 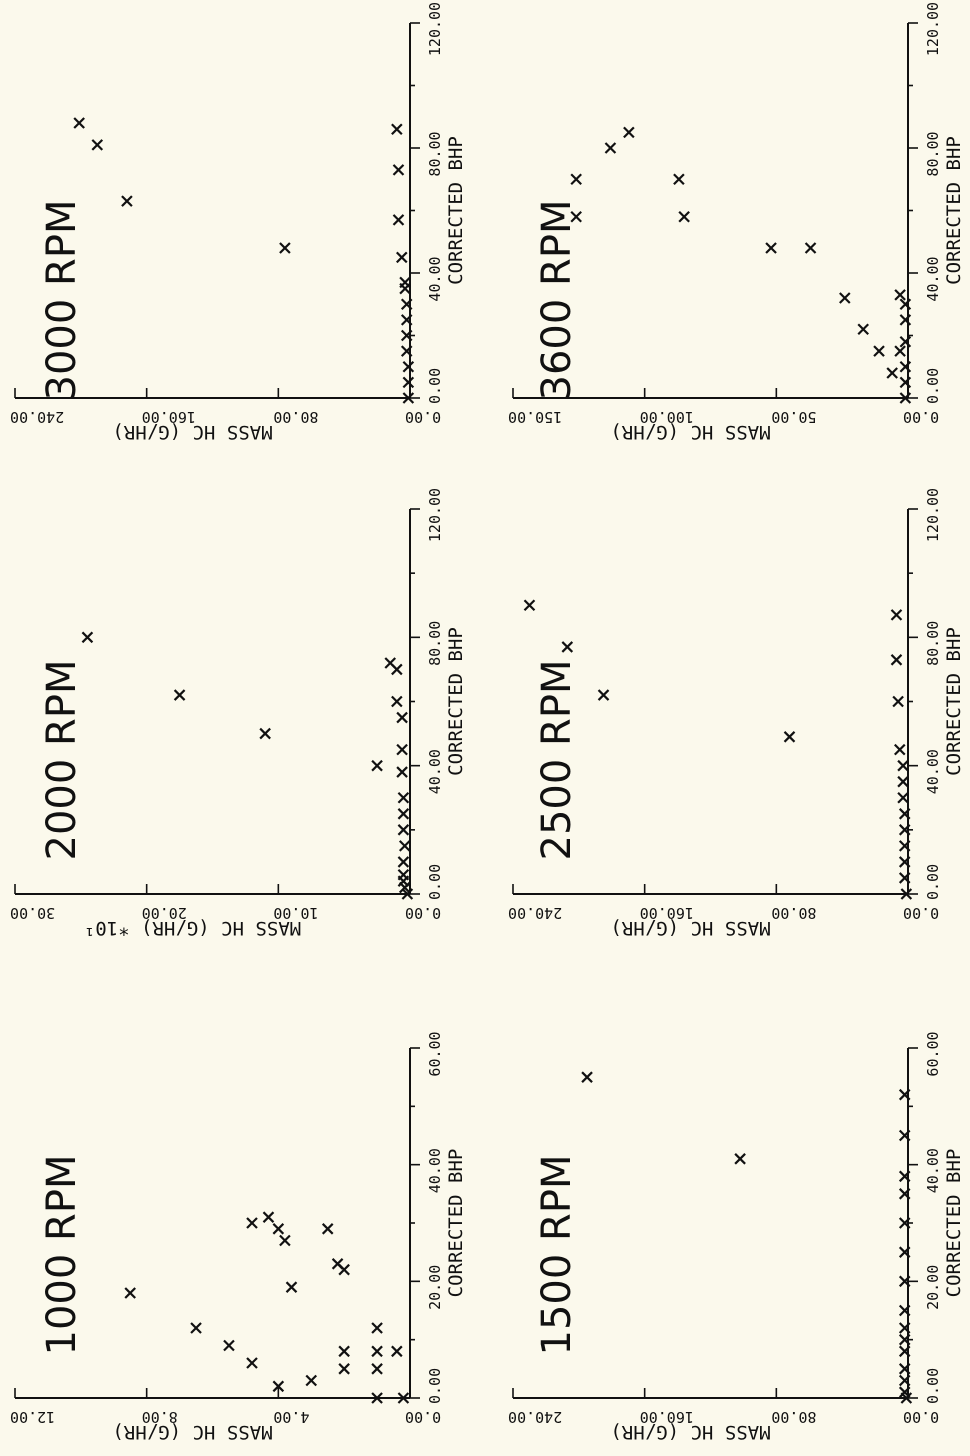 What do you see at coordinates (933, 643) in the screenshot?
I see `x-tick-label: 80.00` at bounding box center [933, 643].